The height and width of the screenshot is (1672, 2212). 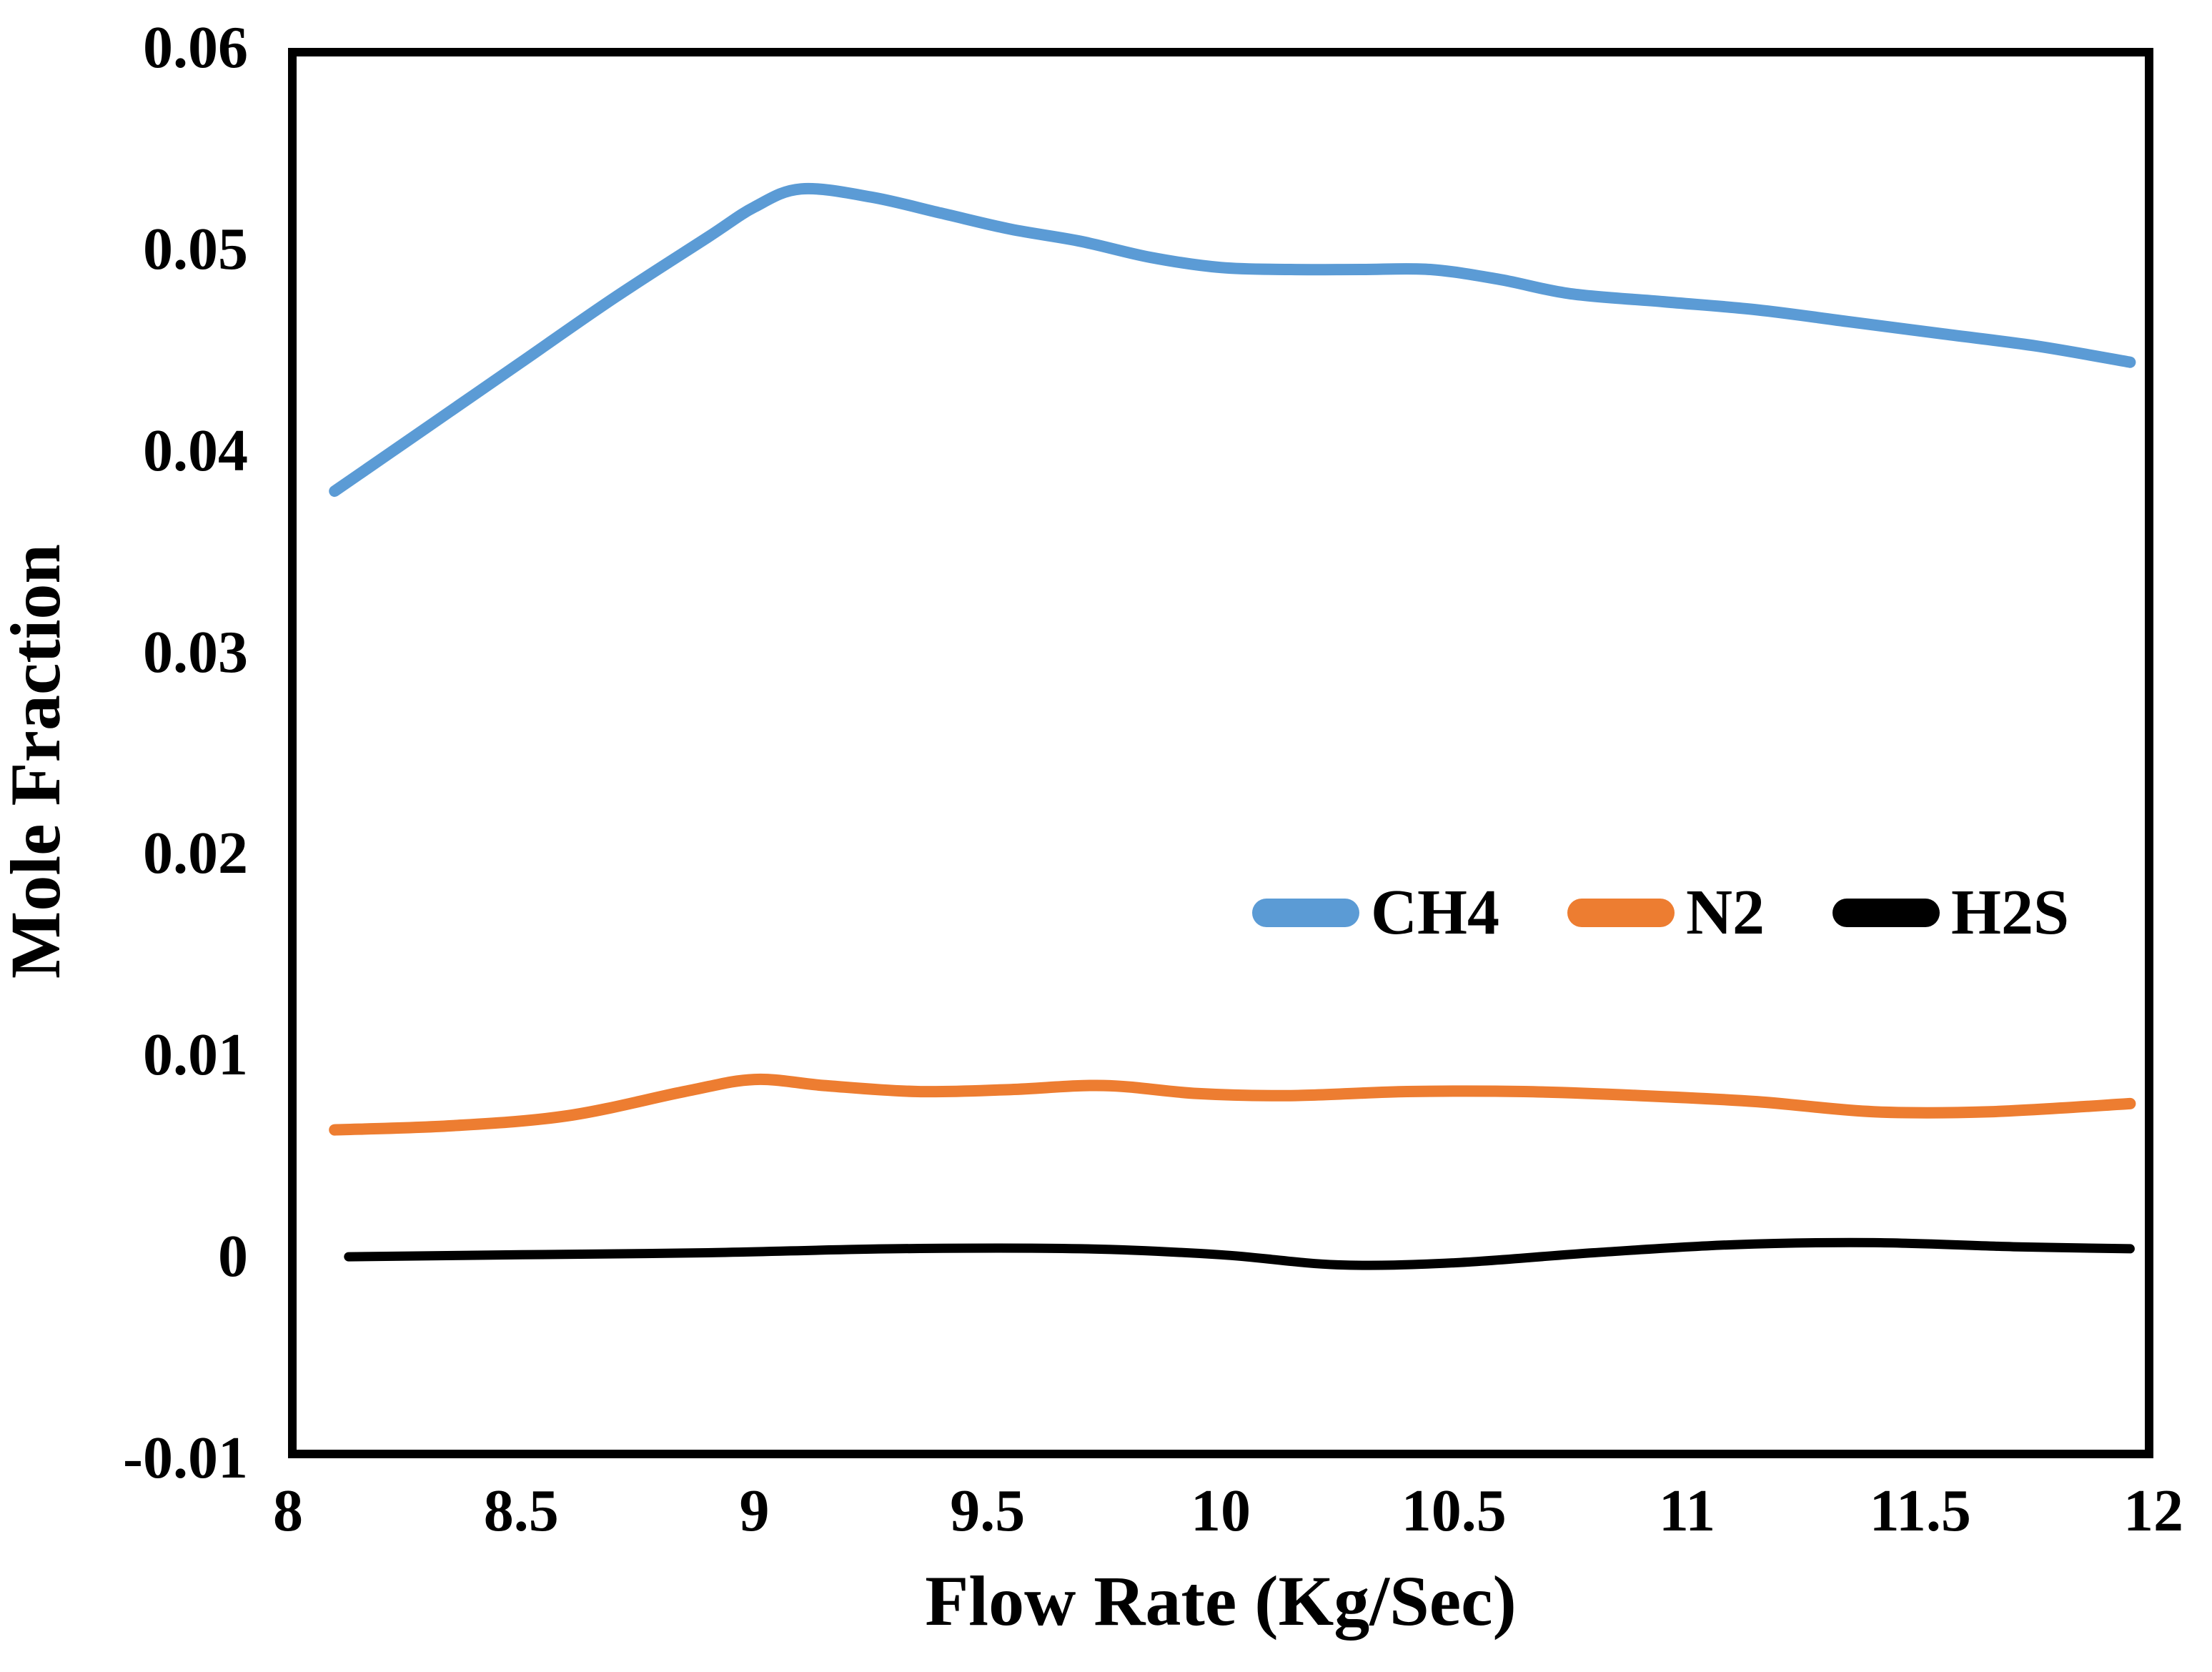 I want to click on y-tick-label: 0.05, so click(x=195, y=248).